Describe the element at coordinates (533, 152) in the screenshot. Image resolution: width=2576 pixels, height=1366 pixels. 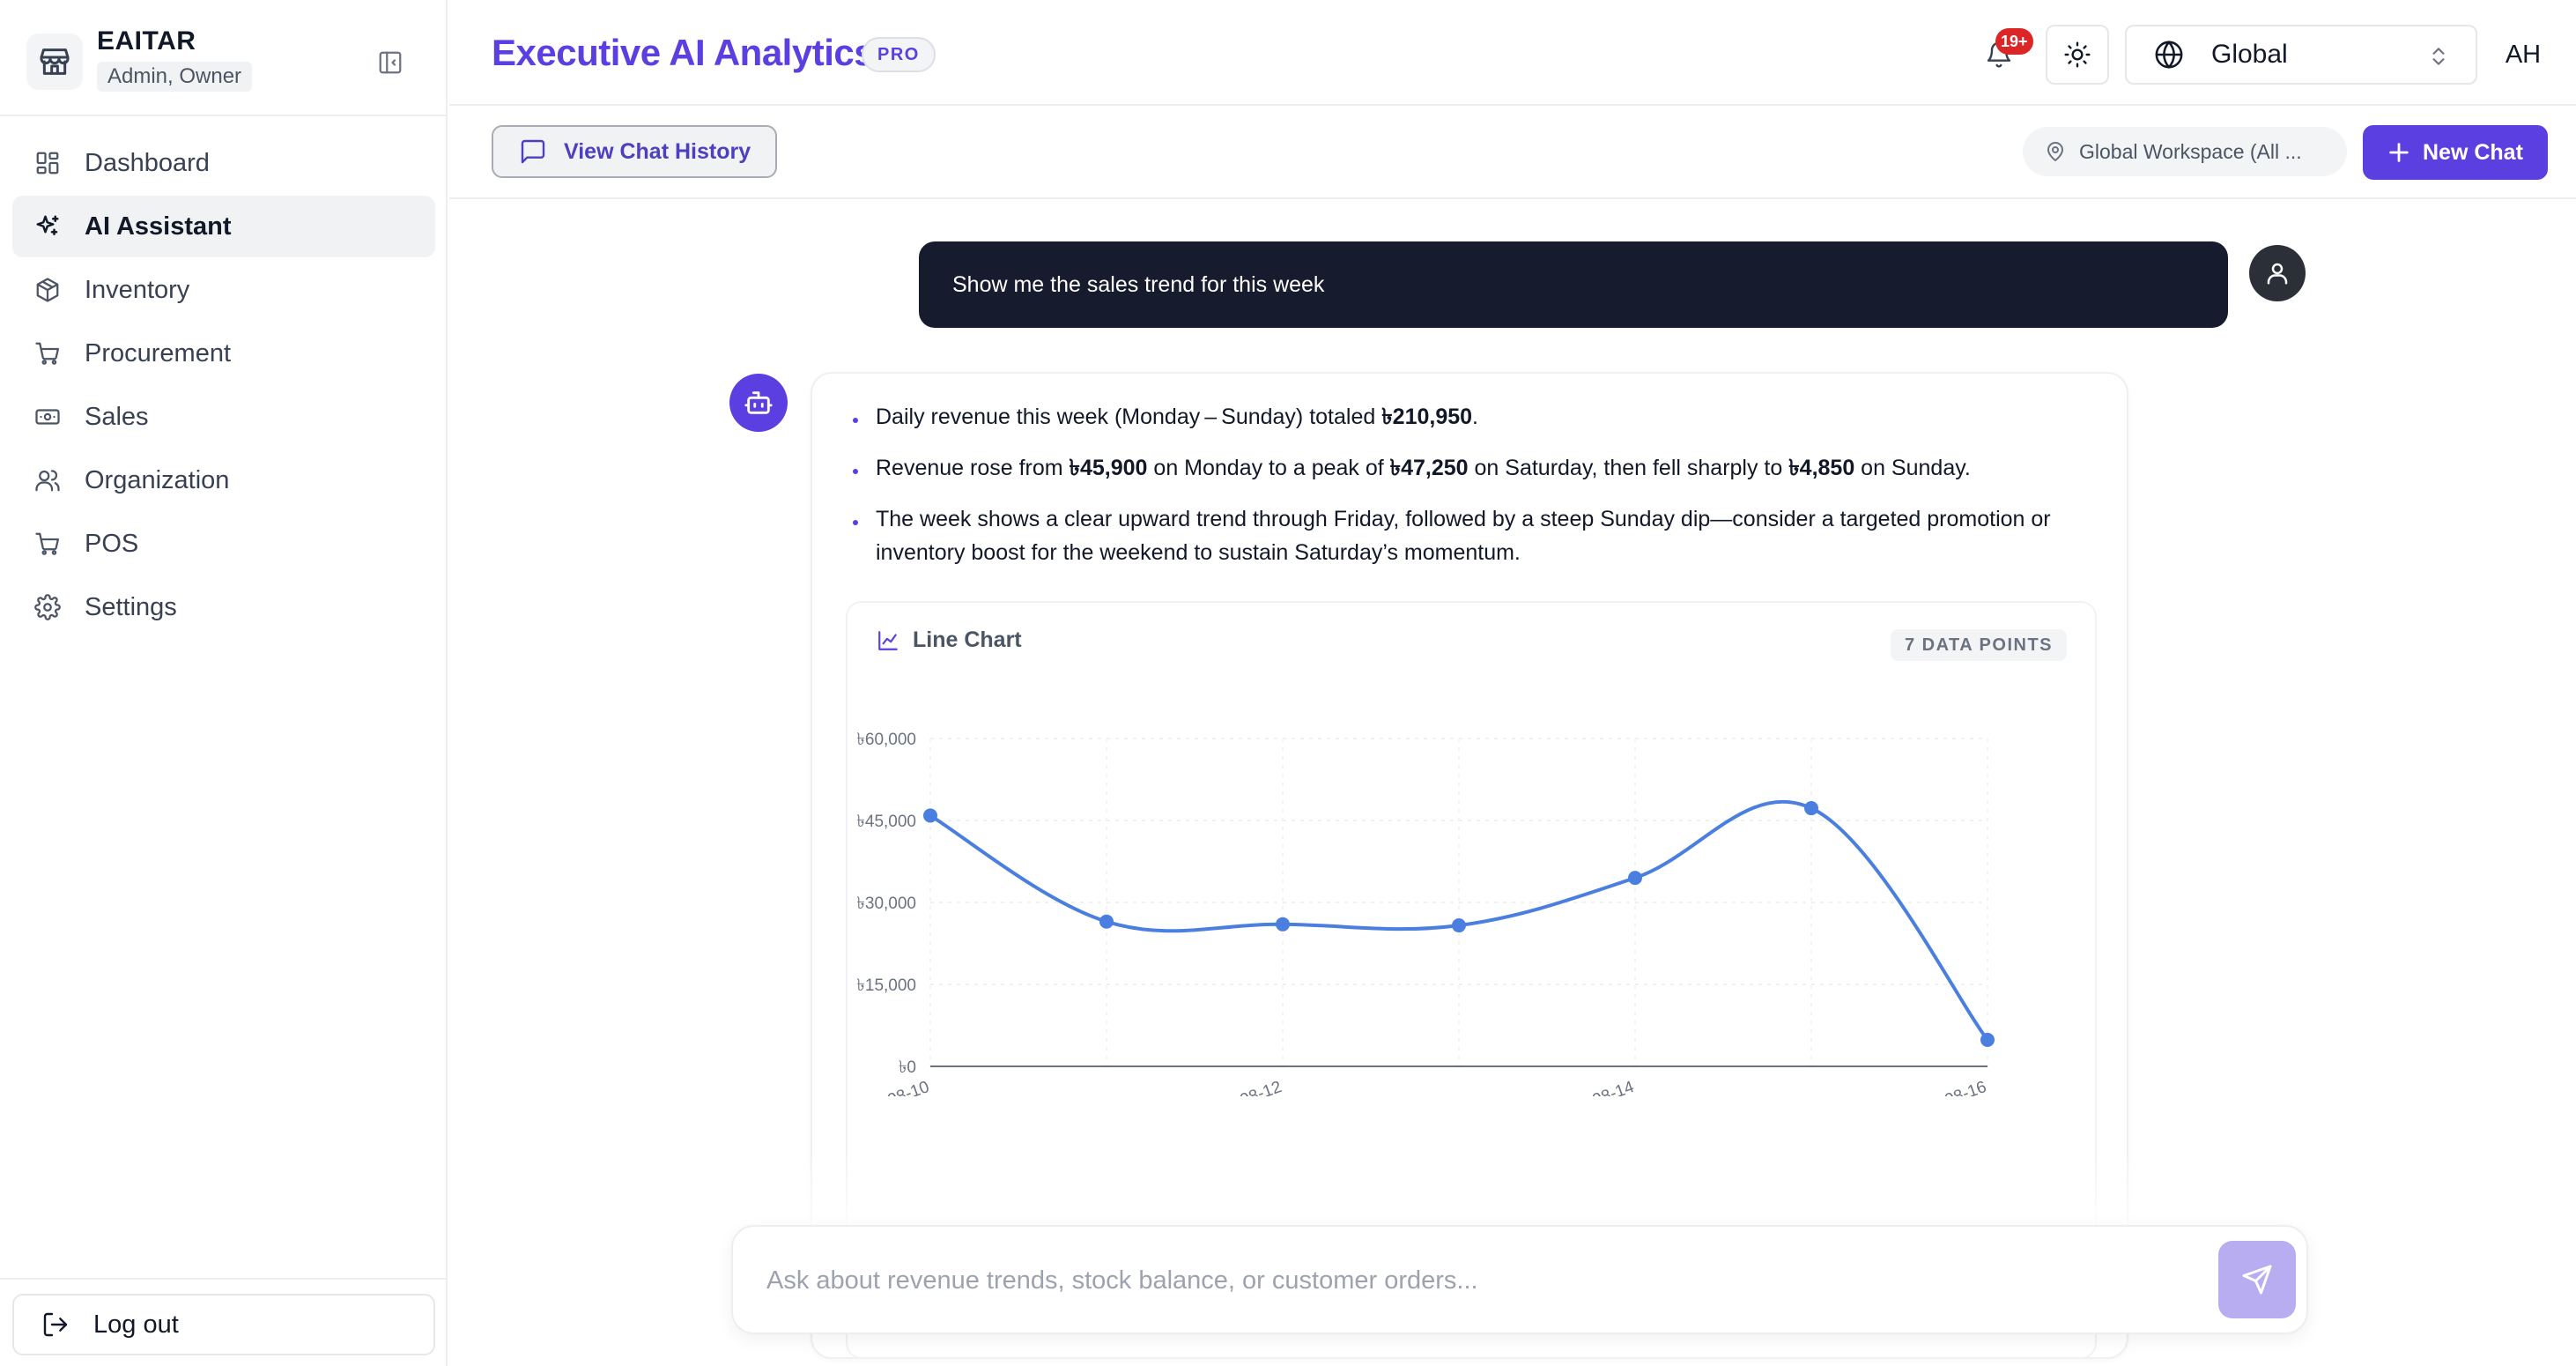
I see `message-square-icon` at that location.